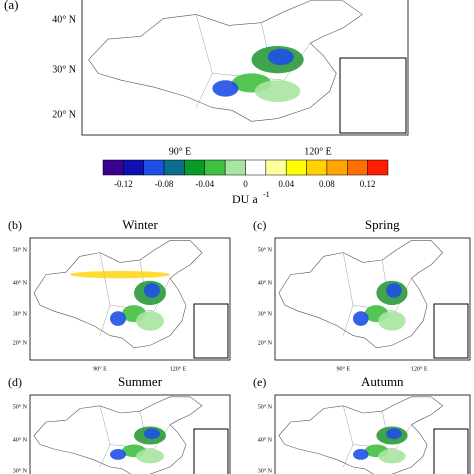 The height and width of the screenshot is (474, 474). Describe the element at coordinates (259, 225) in the screenshot. I see `panel-label: (c)` at that location.